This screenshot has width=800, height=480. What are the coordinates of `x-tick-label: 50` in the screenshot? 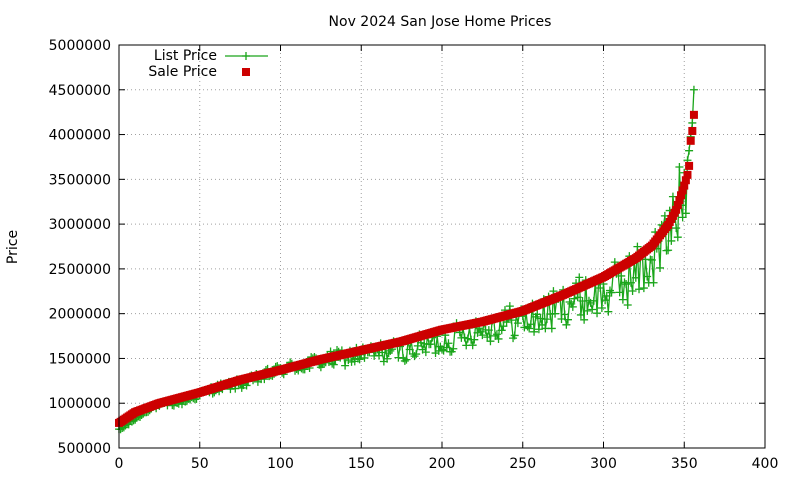 It's located at (200, 464).